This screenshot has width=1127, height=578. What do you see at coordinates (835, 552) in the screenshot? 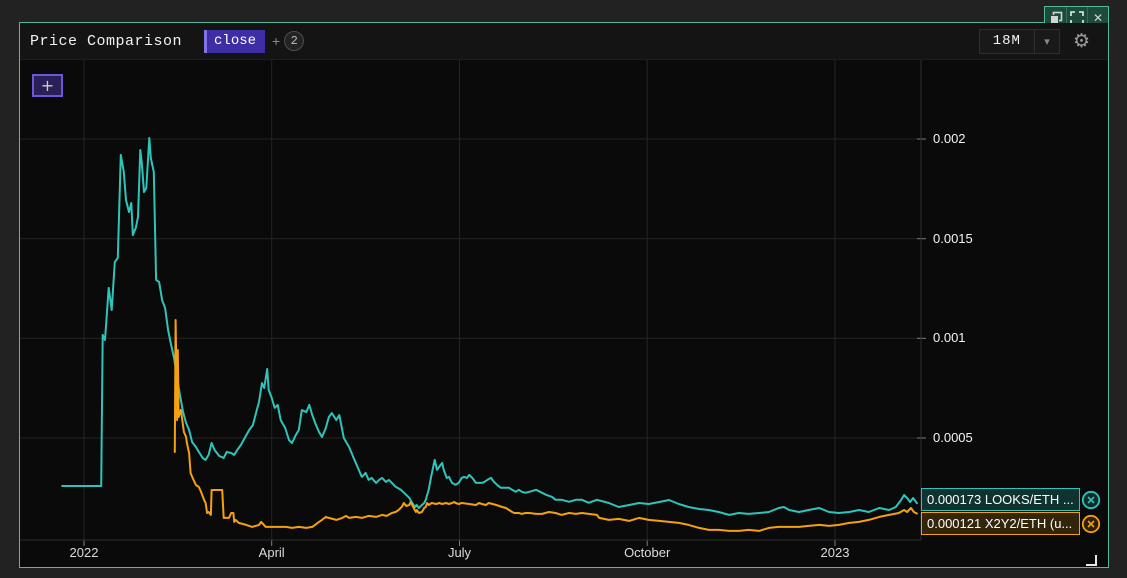
I see `x-axis-tick-label: 2023` at bounding box center [835, 552].